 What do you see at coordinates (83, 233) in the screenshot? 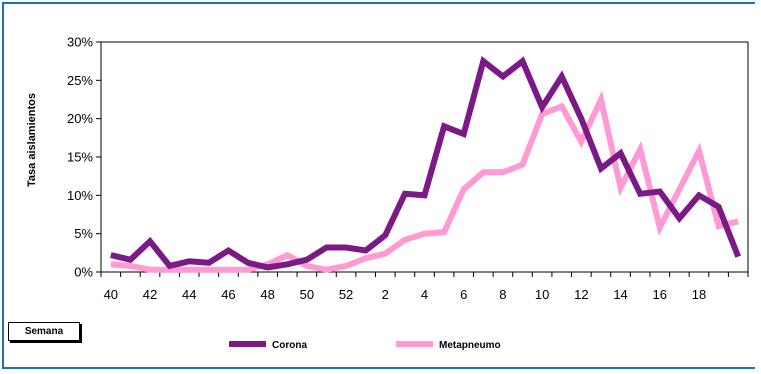
I see `y-tick-label: 5%` at bounding box center [83, 233].